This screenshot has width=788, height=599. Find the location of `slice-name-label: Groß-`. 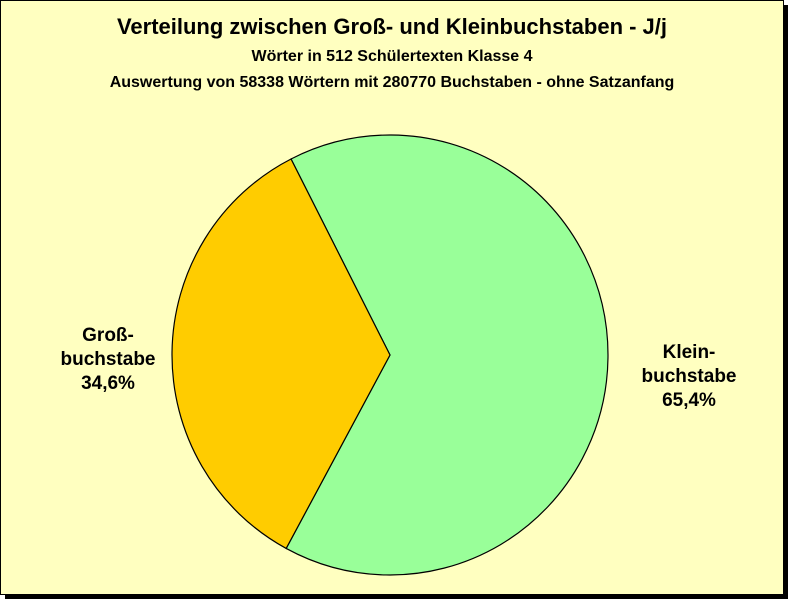

slice-name-label: Groß- is located at coordinates (108, 335).